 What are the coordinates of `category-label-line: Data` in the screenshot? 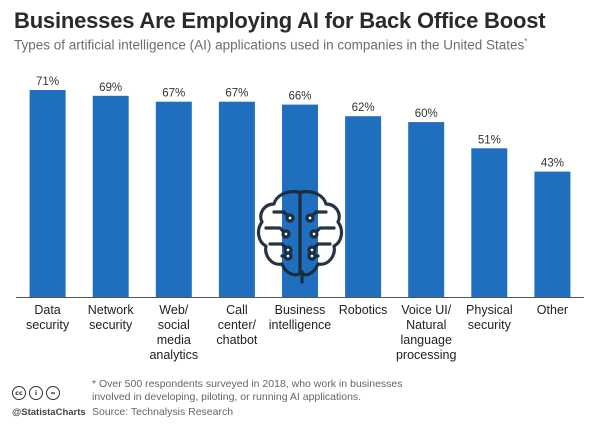 It's located at (47, 310).